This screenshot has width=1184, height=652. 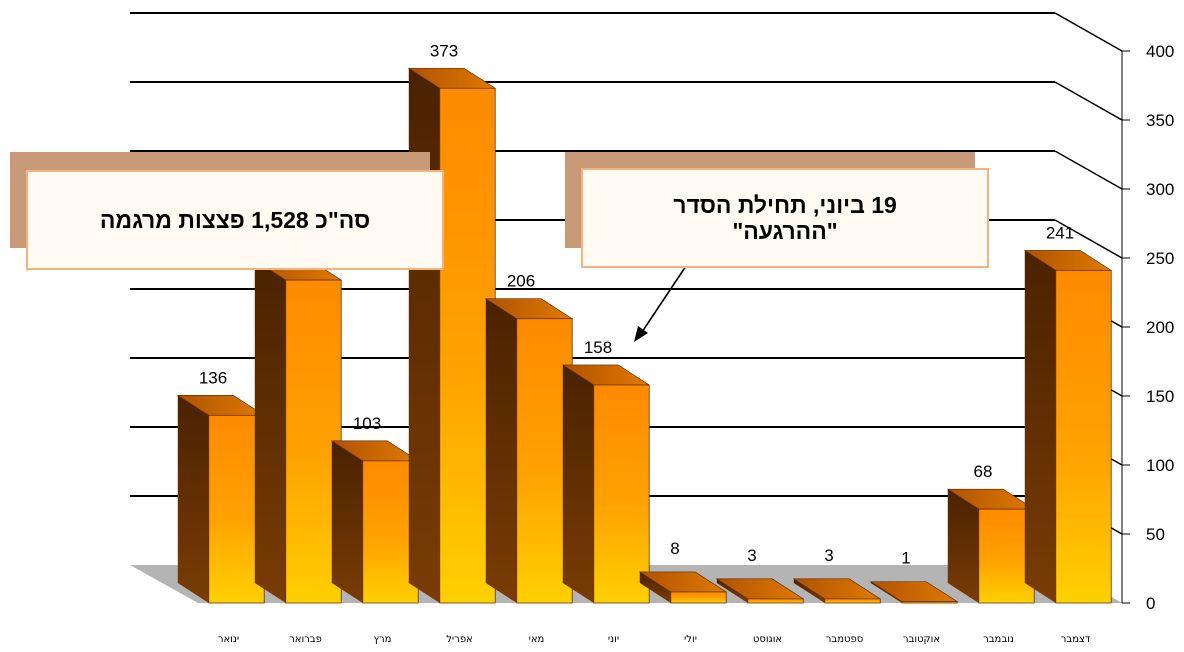 What do you see at coordinates (1160, 120) in the screenshot?
I see `y-tick-label: 350` at bounding box center [1160, 120].